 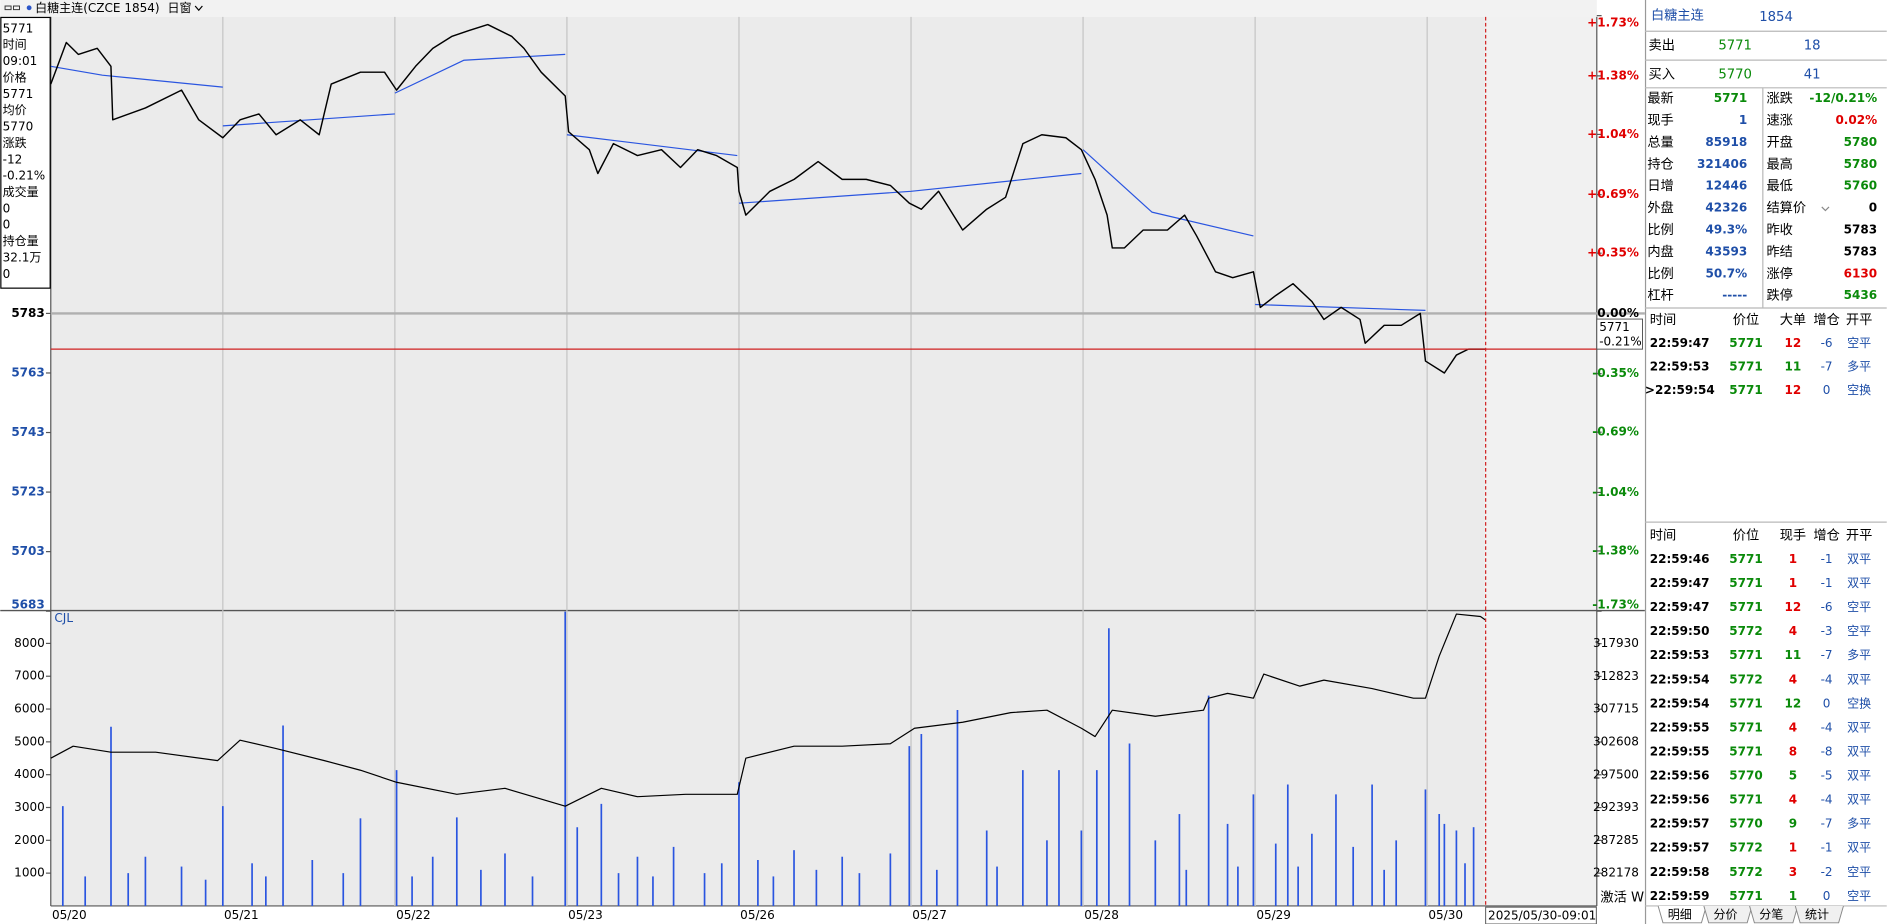 I want to click on tab-label: 明细, so click(x=1680, y=914).